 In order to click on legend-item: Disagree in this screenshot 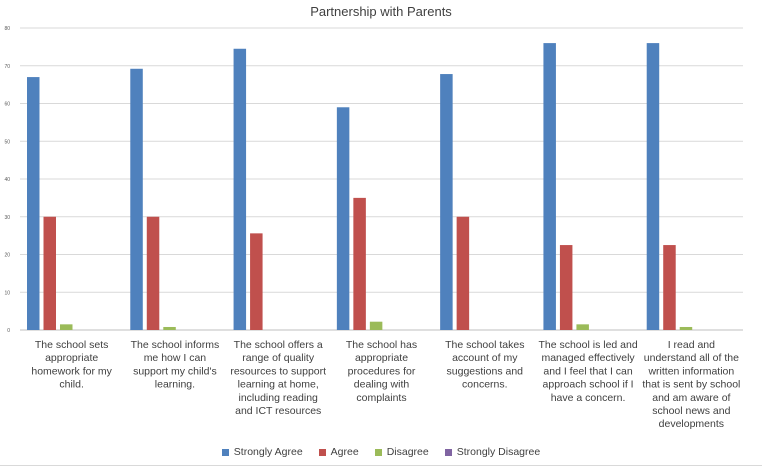, I will do `click(401, 452)`.